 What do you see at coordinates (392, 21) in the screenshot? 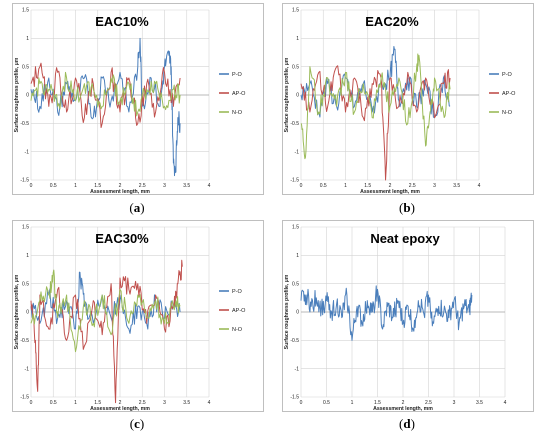
I see `chart-title: EAC20%` at bounding box center [392, 21].